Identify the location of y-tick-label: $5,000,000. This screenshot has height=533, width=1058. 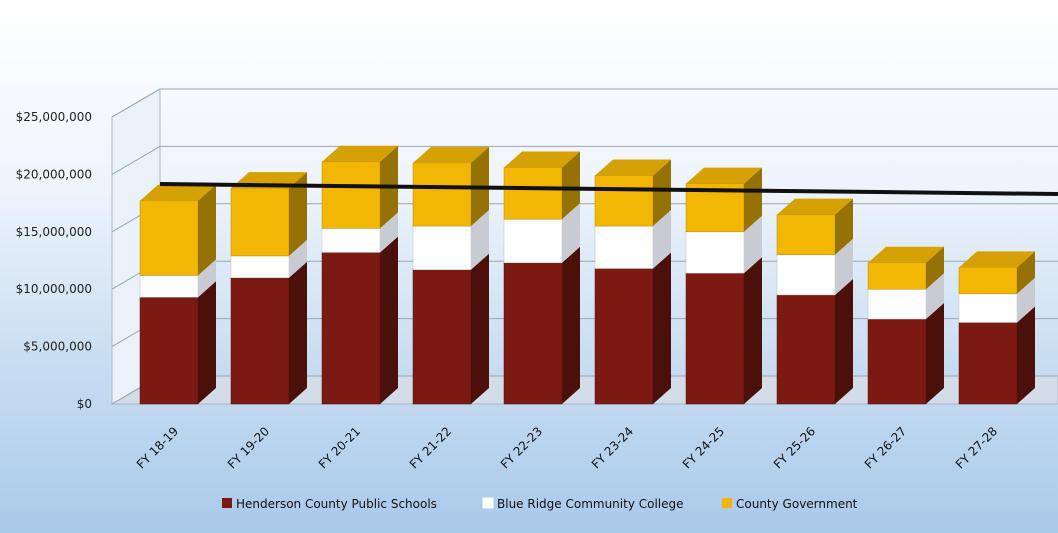
(57, 347).